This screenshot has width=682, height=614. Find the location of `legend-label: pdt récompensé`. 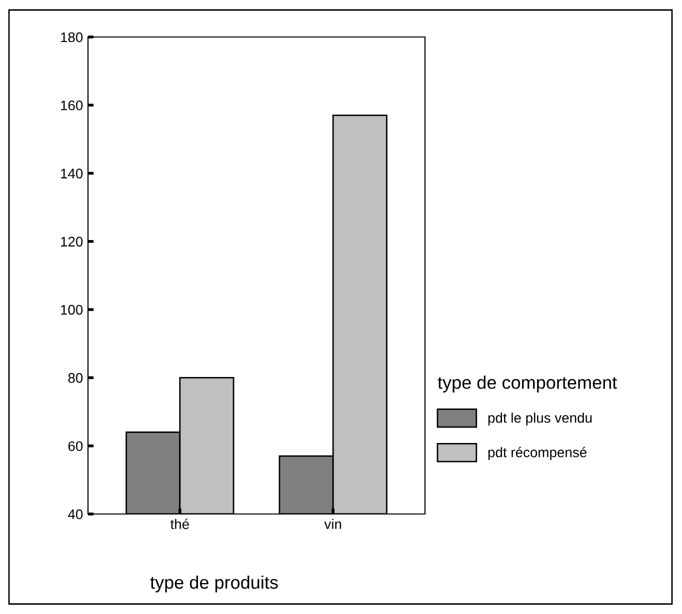

legend-label: pdt récompensé is located at coordinates (537, 453).